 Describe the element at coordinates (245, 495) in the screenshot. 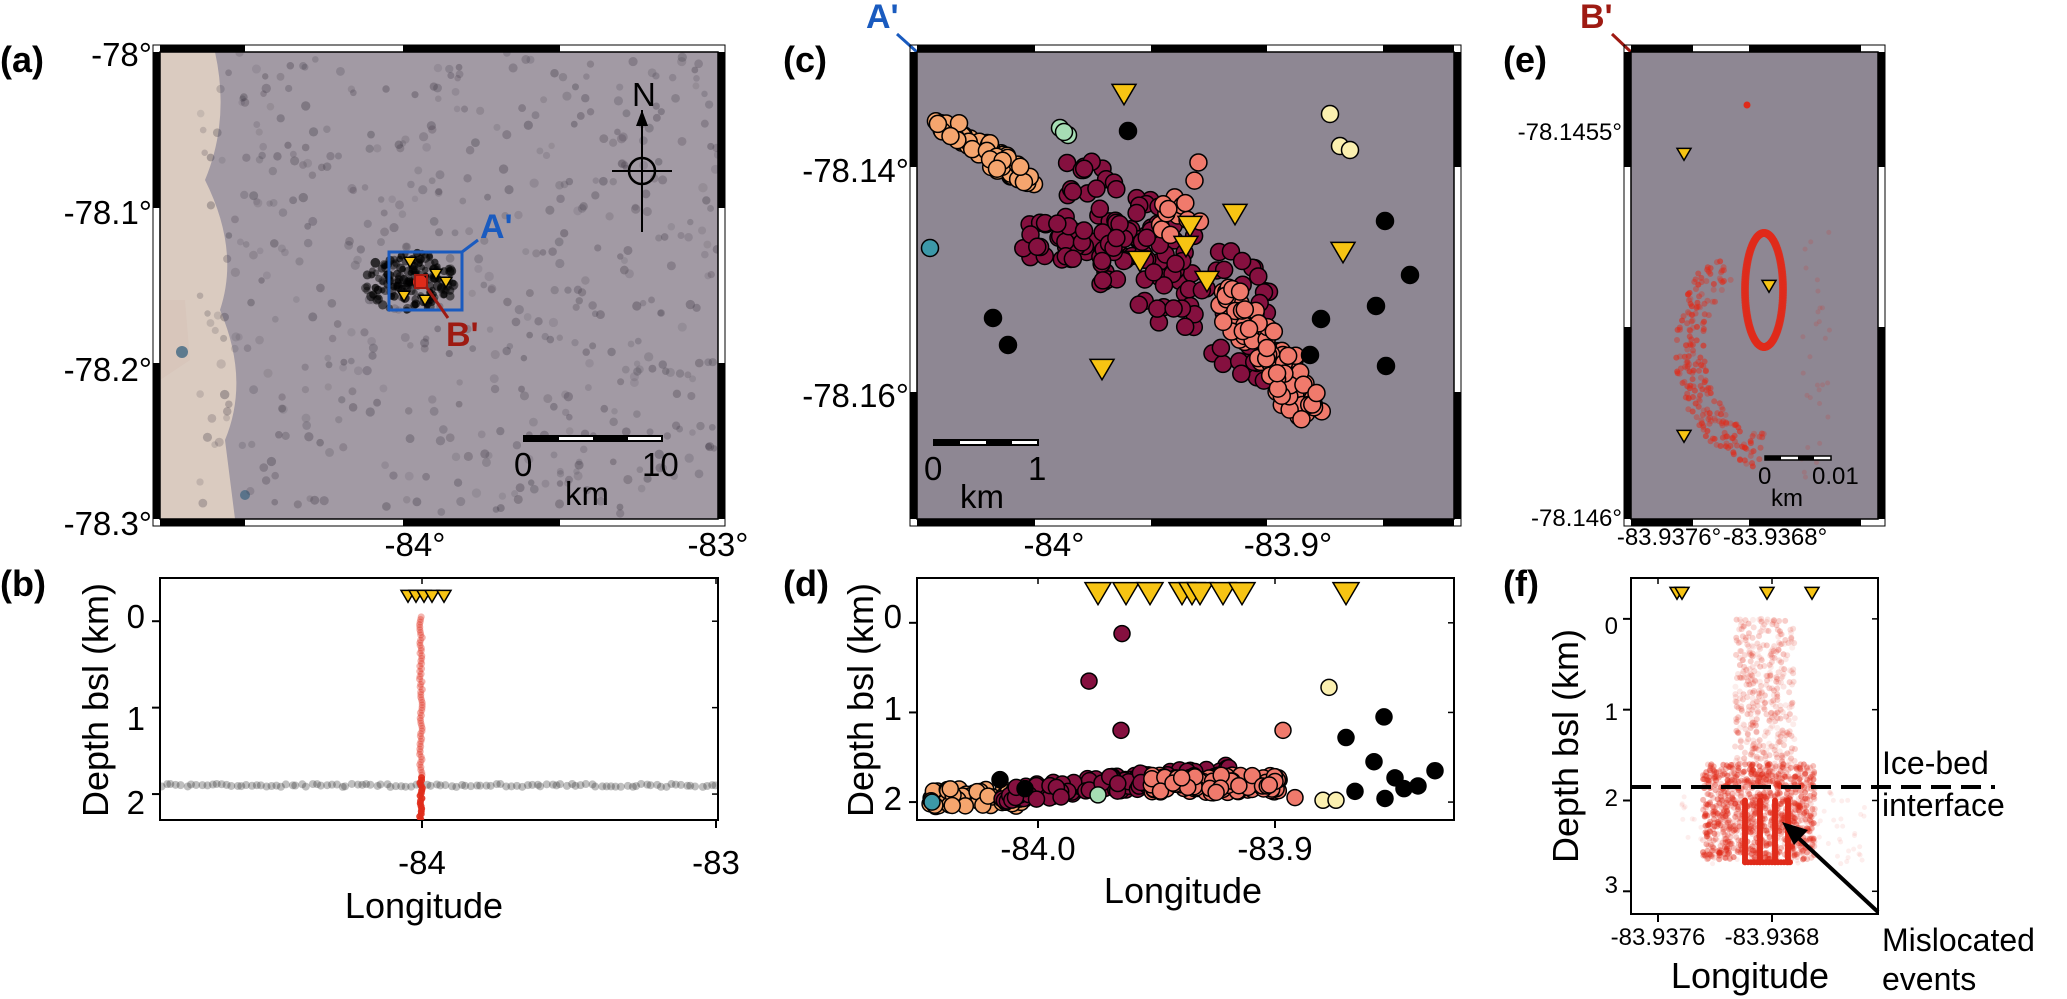

I see `panel-a-water-patch` at that location.